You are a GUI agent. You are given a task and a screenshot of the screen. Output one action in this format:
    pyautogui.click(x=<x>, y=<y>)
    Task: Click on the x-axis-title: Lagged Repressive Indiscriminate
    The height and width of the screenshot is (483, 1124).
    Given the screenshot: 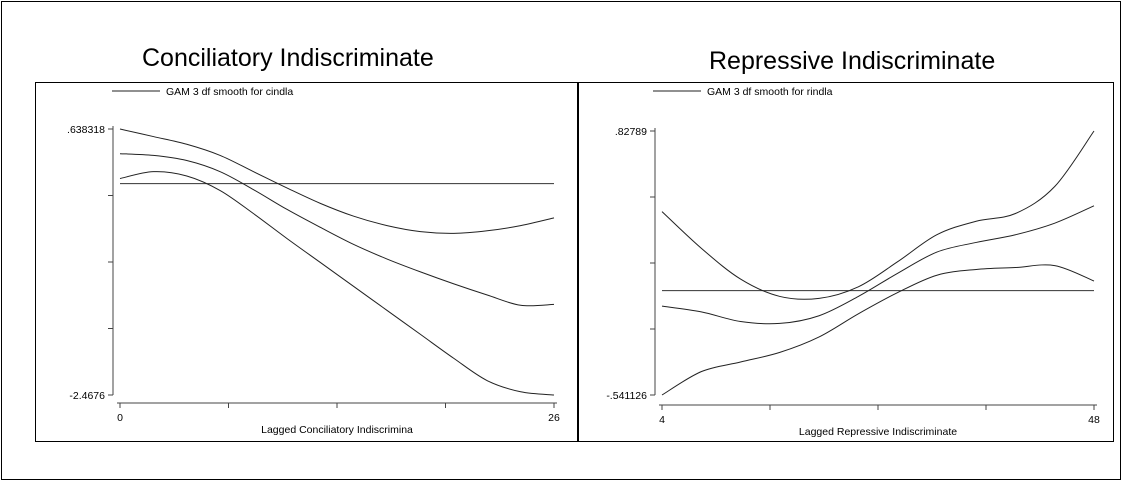 What is the action you would take?
    pyautogui.click(x=878, y=432)
    